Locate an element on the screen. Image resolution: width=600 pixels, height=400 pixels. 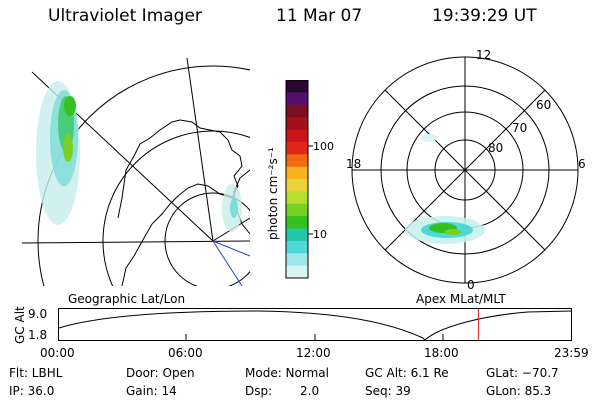
colorbar is located at coordinates (299, 179).